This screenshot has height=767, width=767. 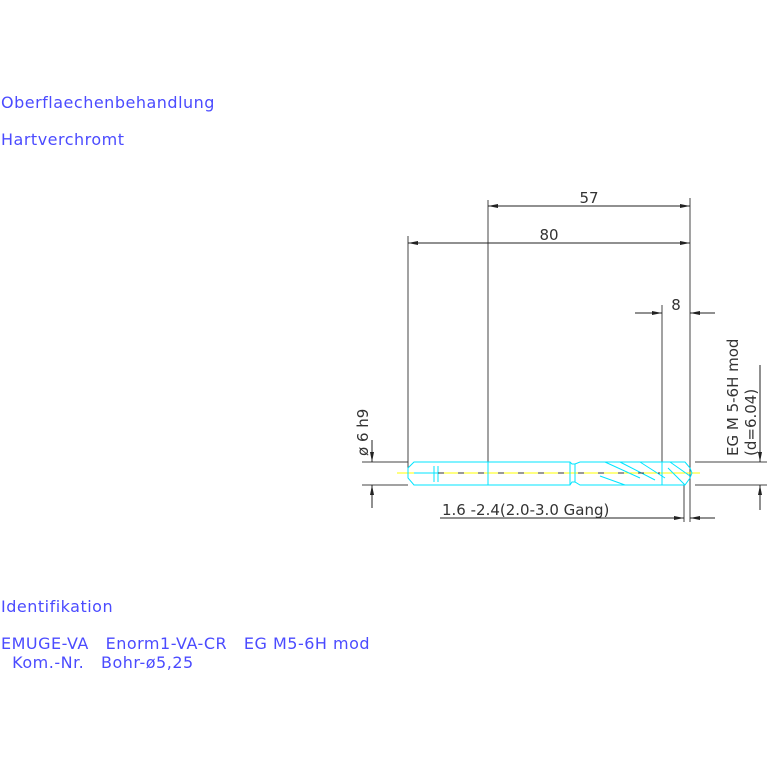 I want to click on dim-thread-text: EG M 5-6H mod, so click(x=733, y=397).